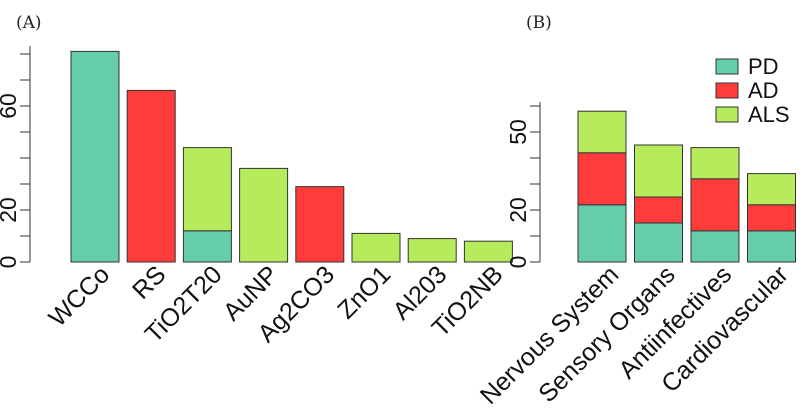  I want to click on panel-label: (B), so click(539, 23).